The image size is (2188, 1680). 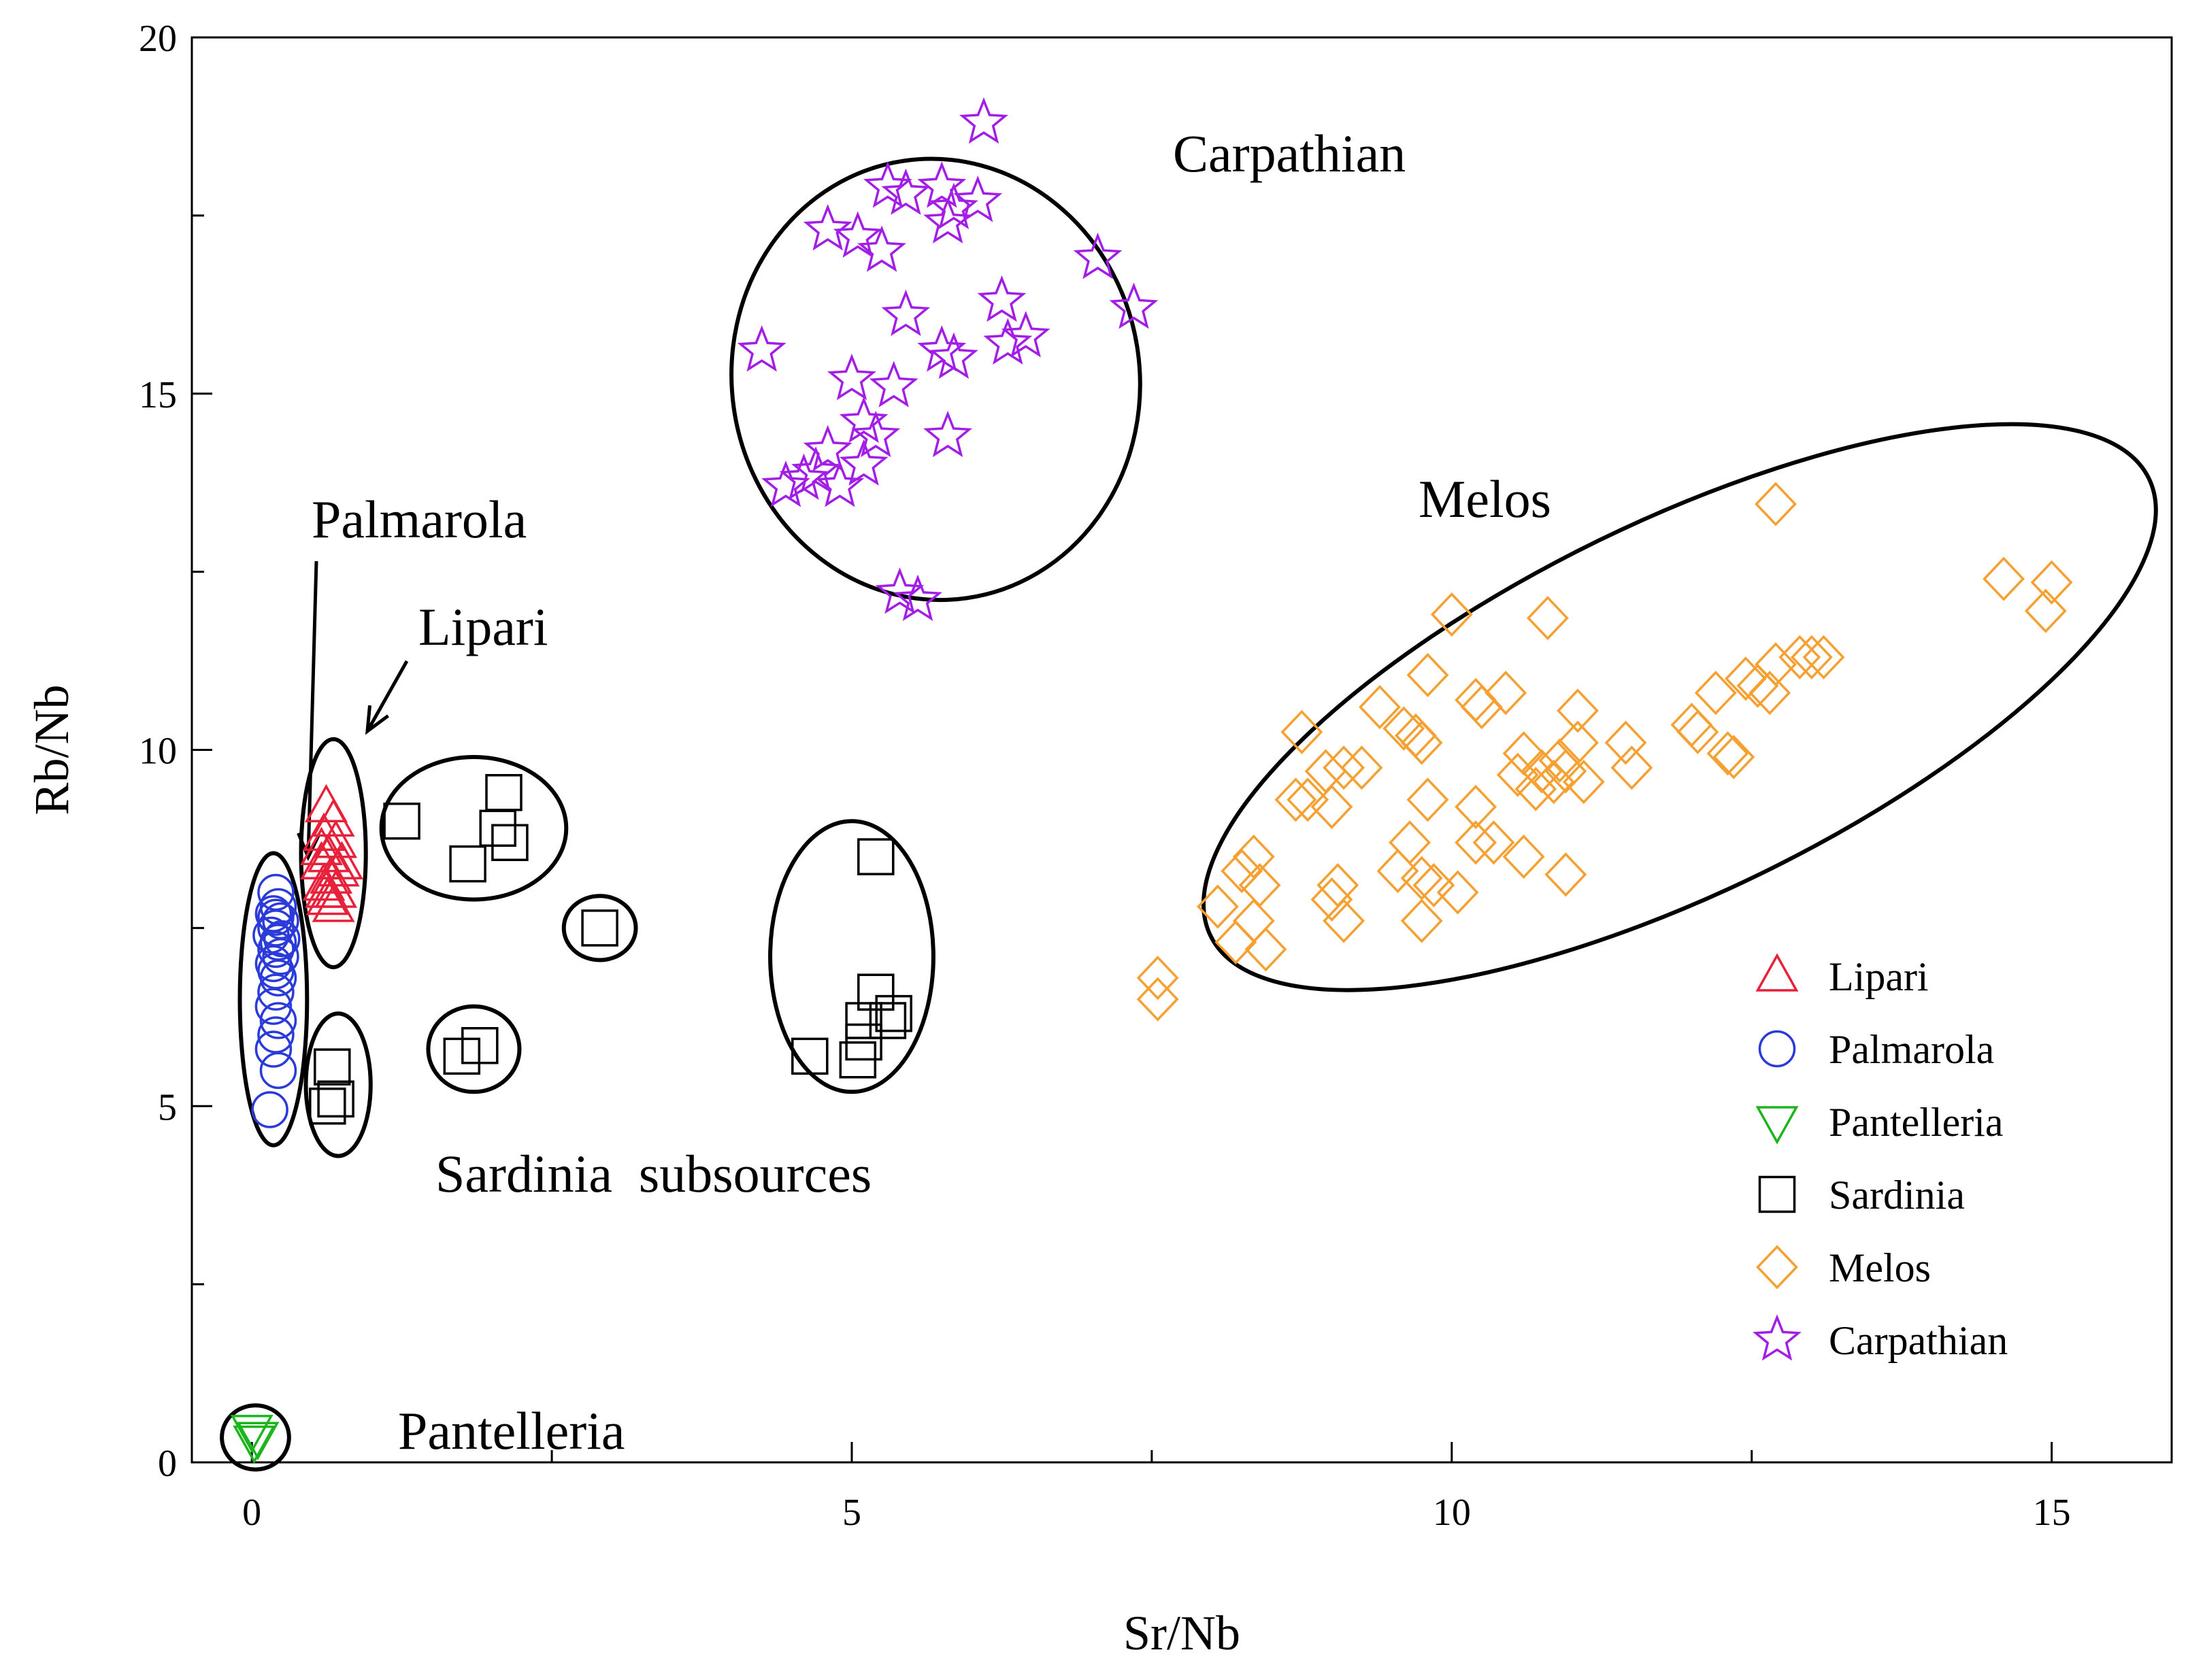 What do you see at coordinates (167, 1107) in the screenshot?
I see `y-tick-label: 5` at bounding box center [167, 1107].